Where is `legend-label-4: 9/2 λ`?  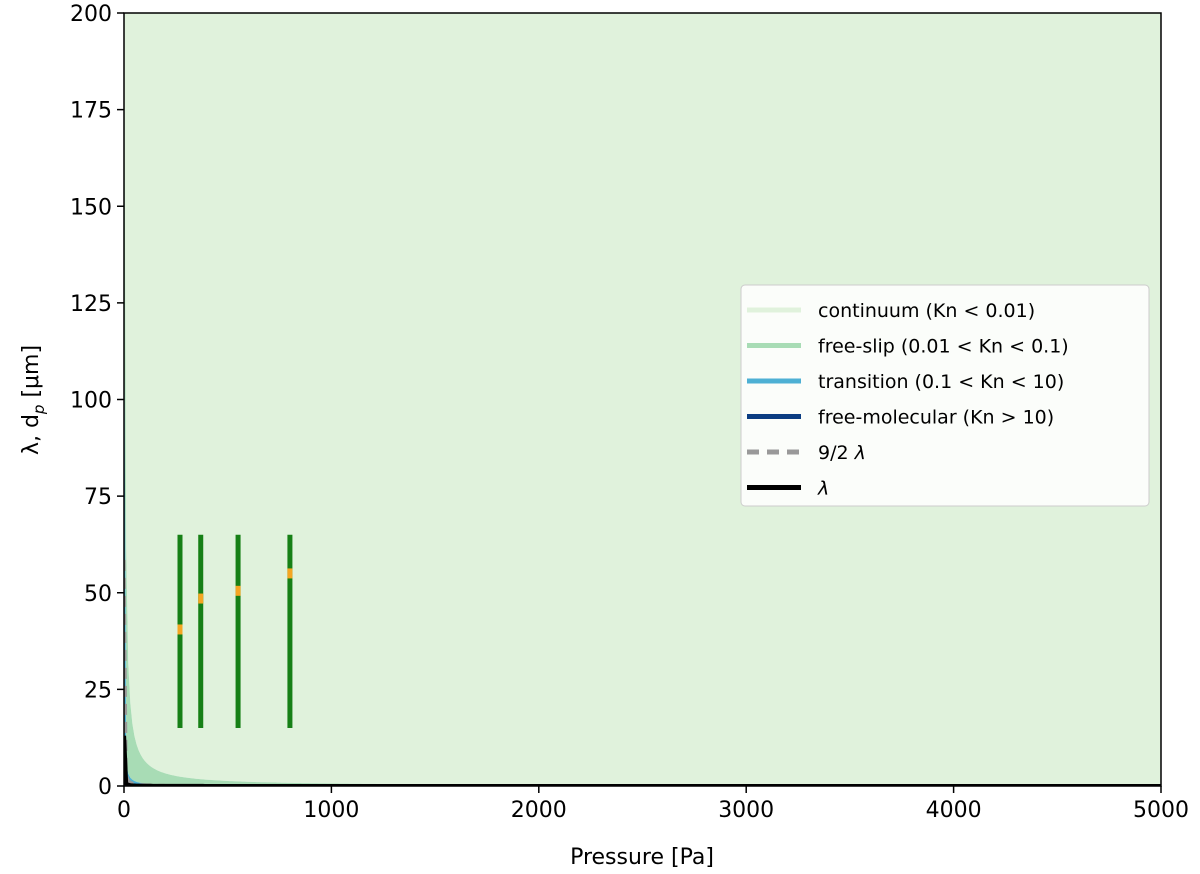 legend-label-4: 9/2 λ is located at coordinates (842, 453).